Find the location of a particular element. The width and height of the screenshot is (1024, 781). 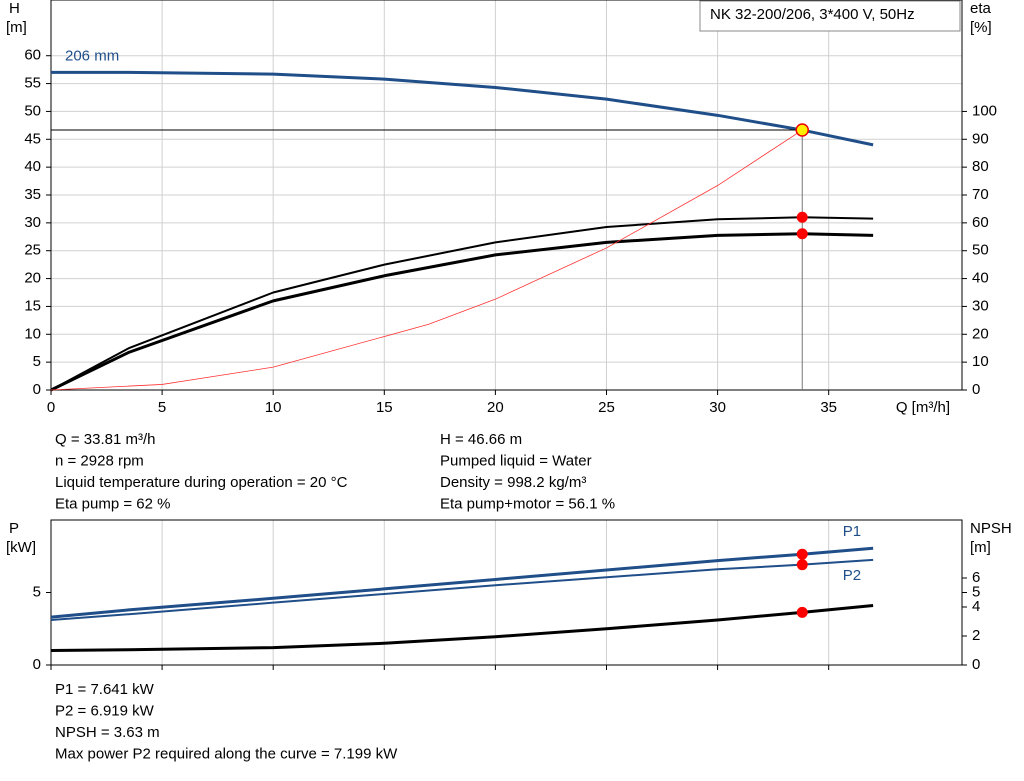

y-axis-label: P is located at coordinates (14, 528).